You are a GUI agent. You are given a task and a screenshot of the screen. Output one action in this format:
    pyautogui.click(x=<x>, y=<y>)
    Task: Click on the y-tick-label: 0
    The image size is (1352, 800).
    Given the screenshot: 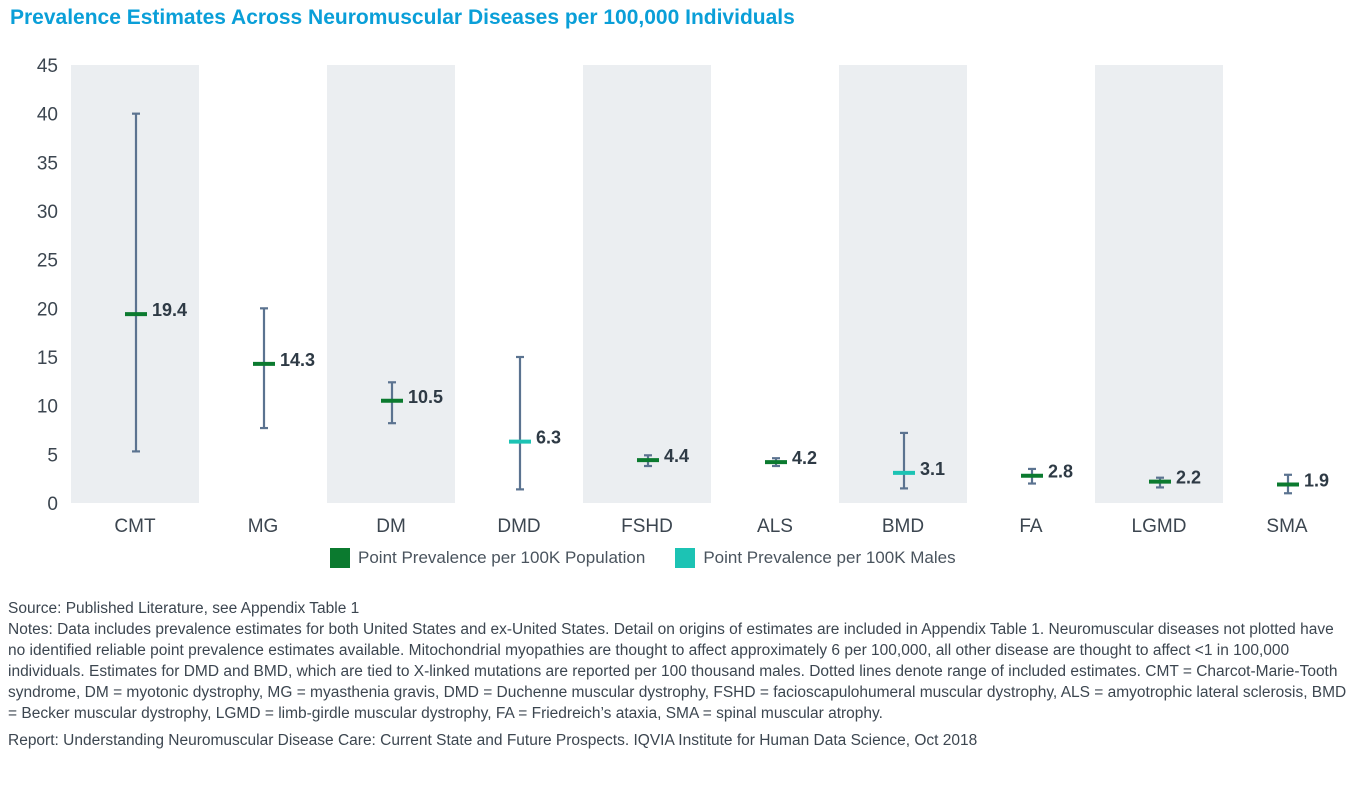 What is the action you would take?
    pyautogui.click(x=52, y=504)
    